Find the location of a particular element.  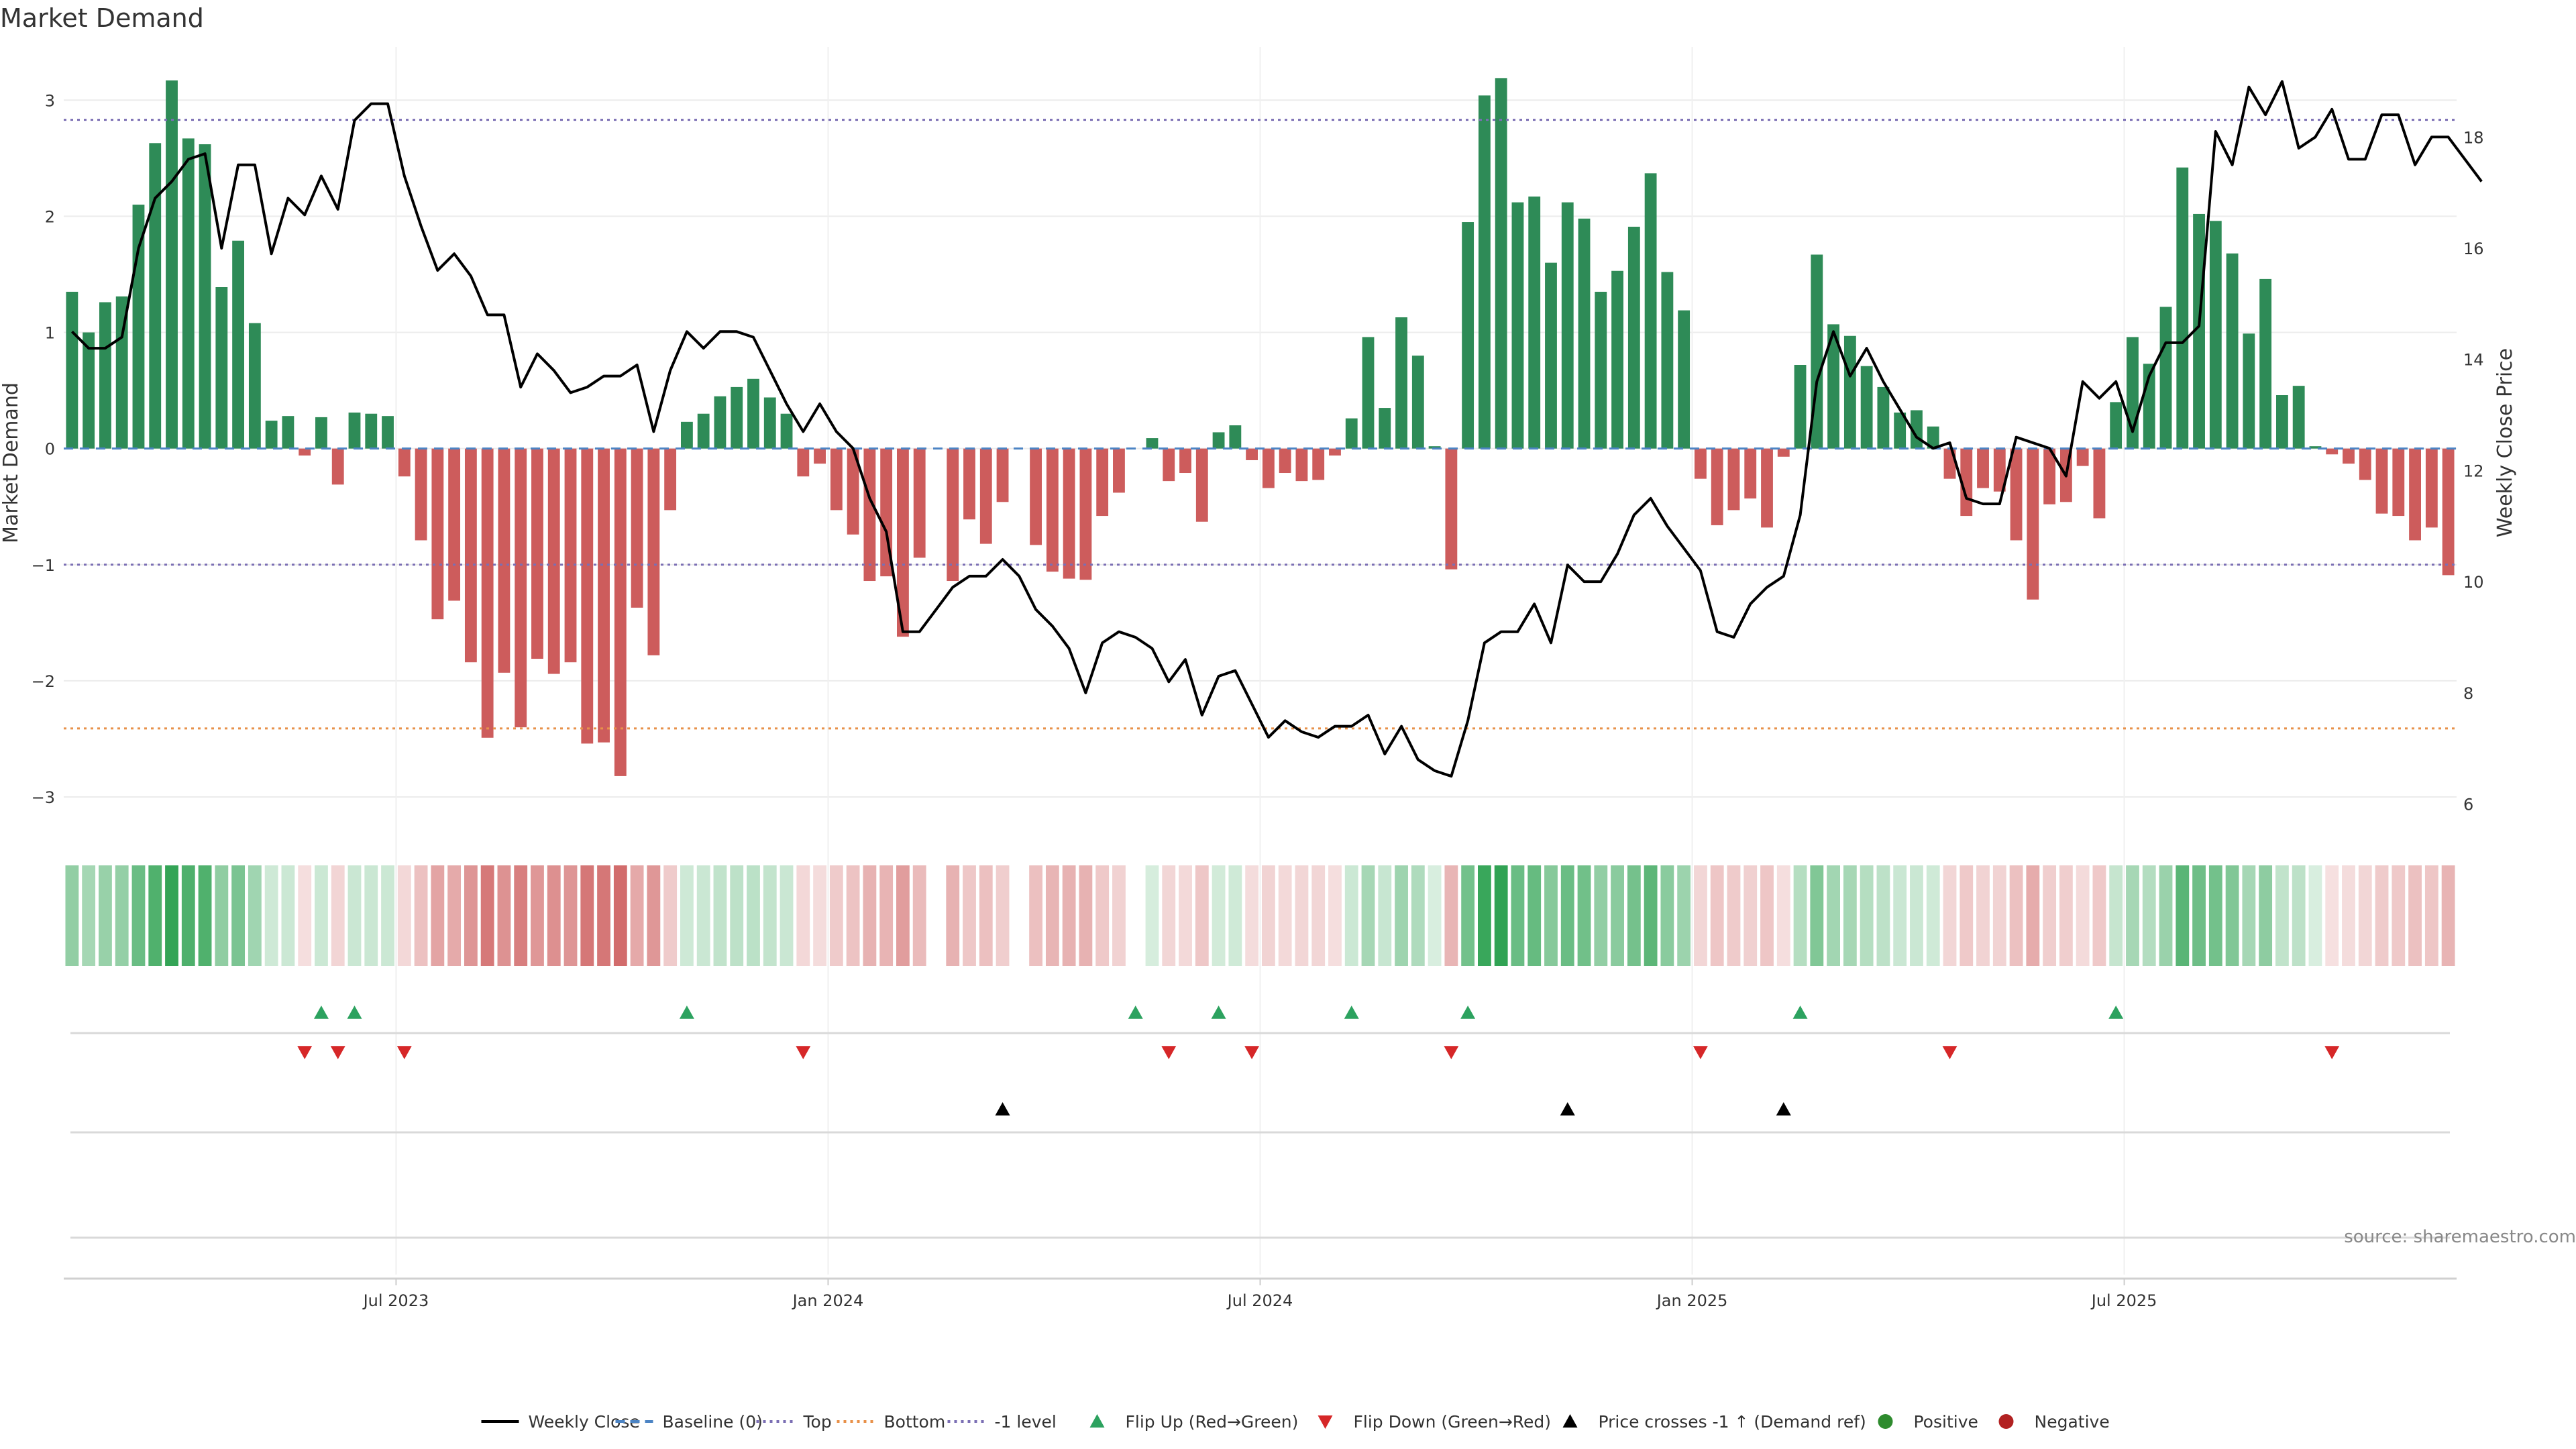

right-tick-label: 6 is located at coordinates (2468, 805).